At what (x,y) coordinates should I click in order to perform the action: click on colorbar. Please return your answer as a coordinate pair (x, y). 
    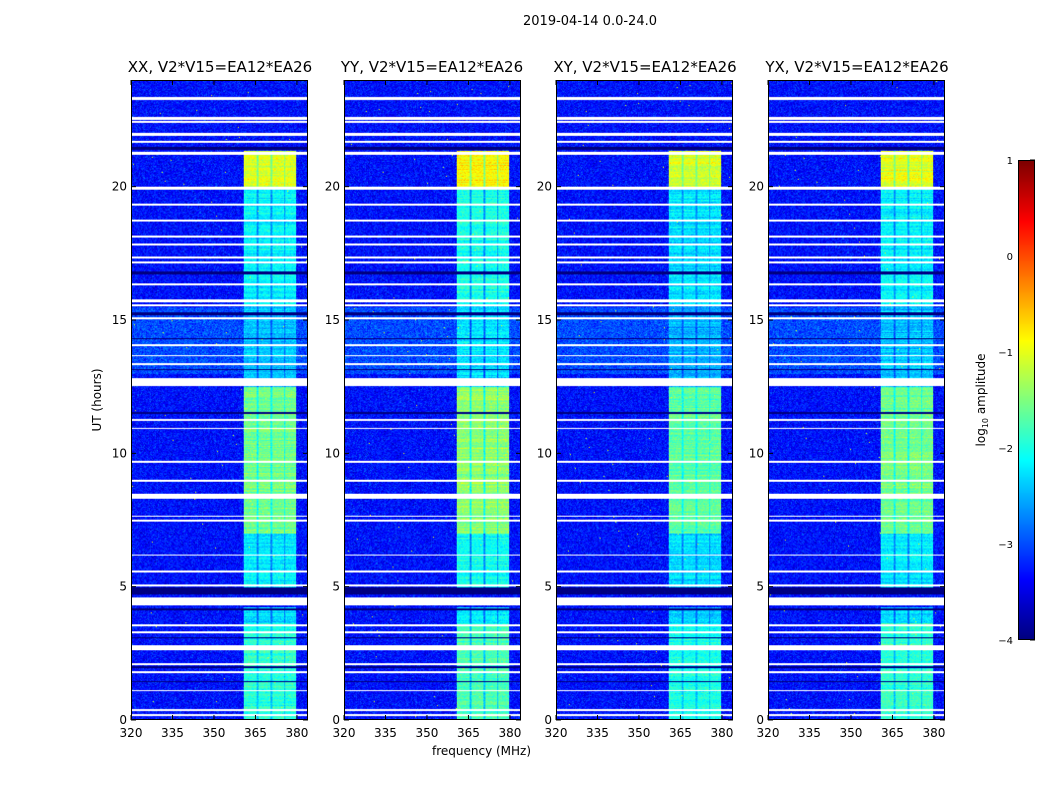
    Looking at the image, I should click on (1026, 400).